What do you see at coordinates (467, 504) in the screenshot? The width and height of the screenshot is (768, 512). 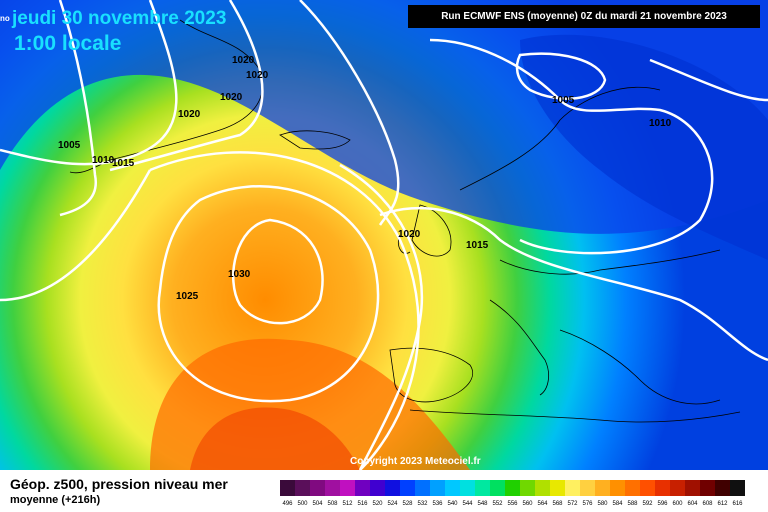 I see `legend-tick-label: 544` at bounding box center [467, 504].